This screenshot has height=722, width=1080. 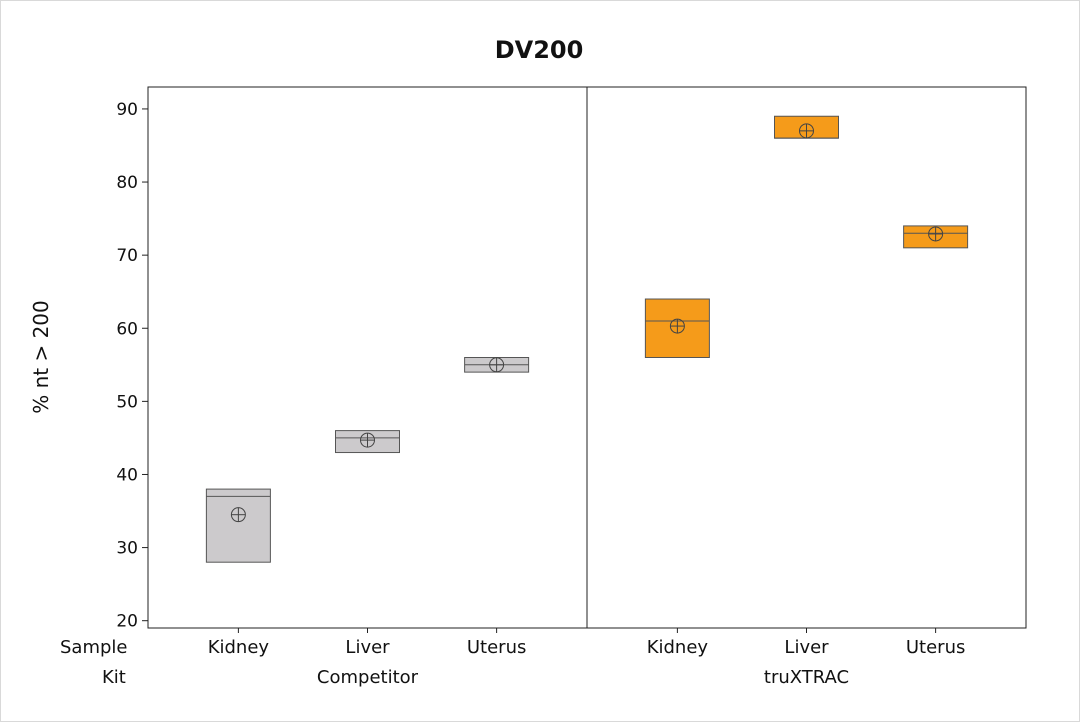 I want to click on y-tick-label: 70, so click(x=127, y=256).